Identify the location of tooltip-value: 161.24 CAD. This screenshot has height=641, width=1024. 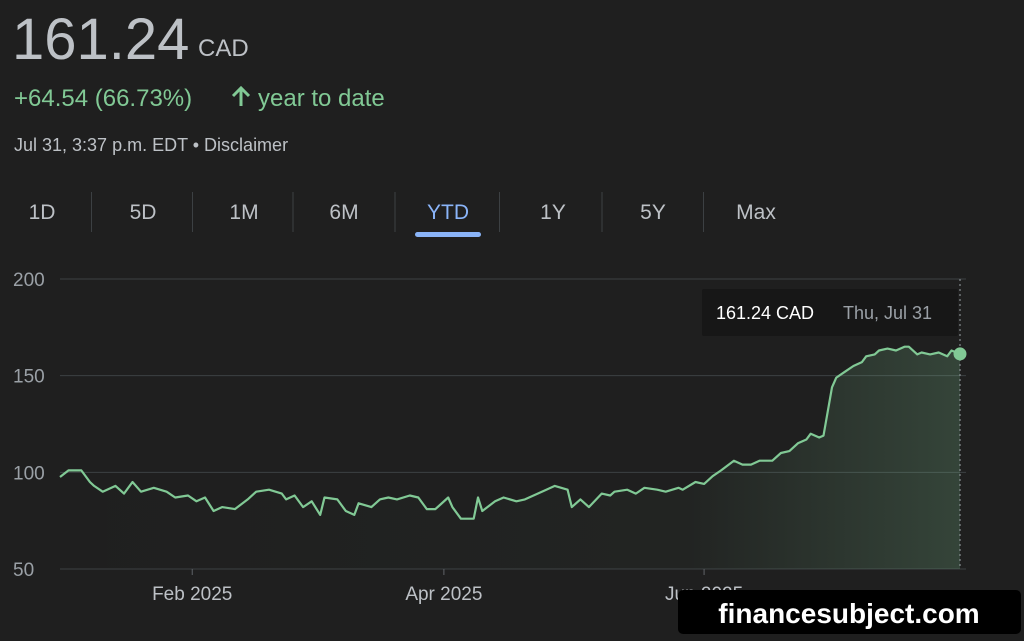
(765, 313).